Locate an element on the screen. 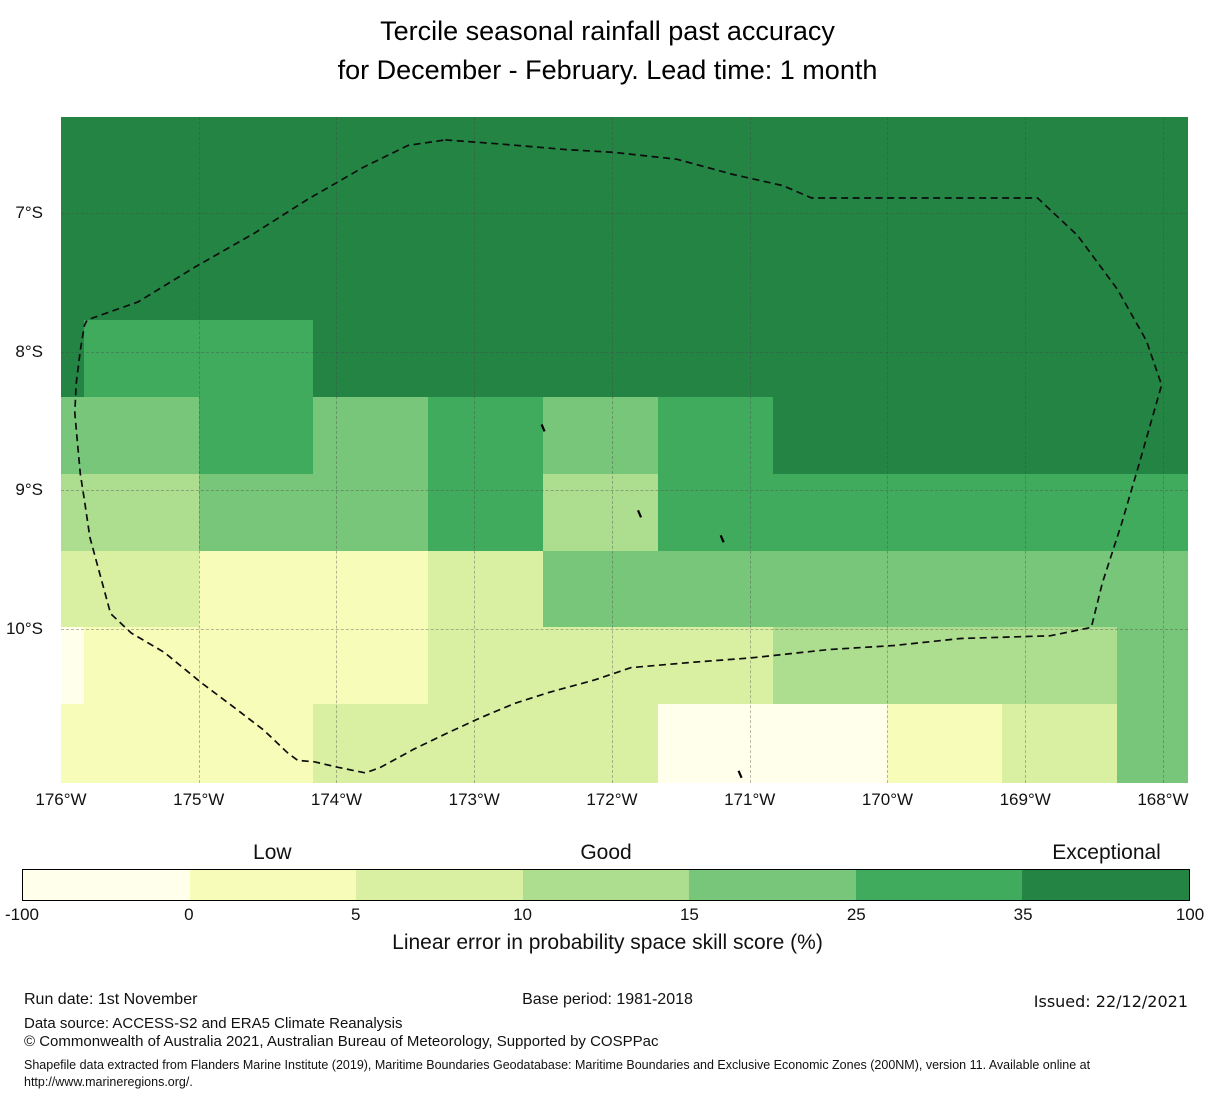 This screenshot has height=1095, width=1215. footer-issued-date: Issued: 22/12/2021 is located at coordinates (1110, 1001).